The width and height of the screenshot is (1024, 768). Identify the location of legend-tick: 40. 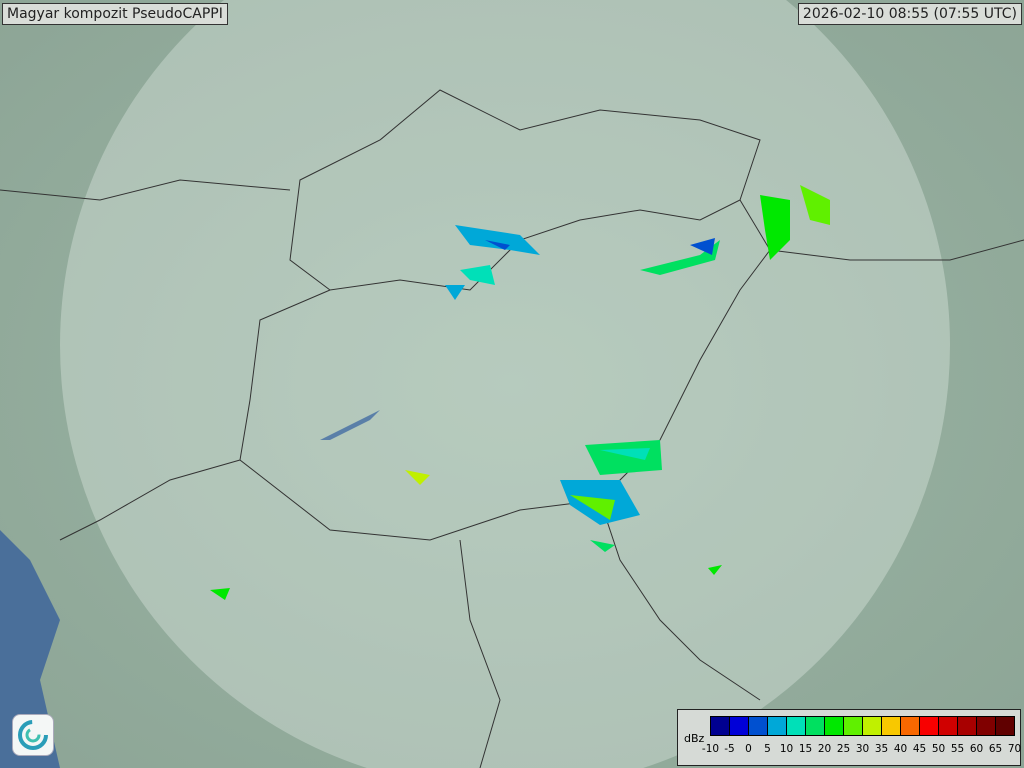
(900, 749).